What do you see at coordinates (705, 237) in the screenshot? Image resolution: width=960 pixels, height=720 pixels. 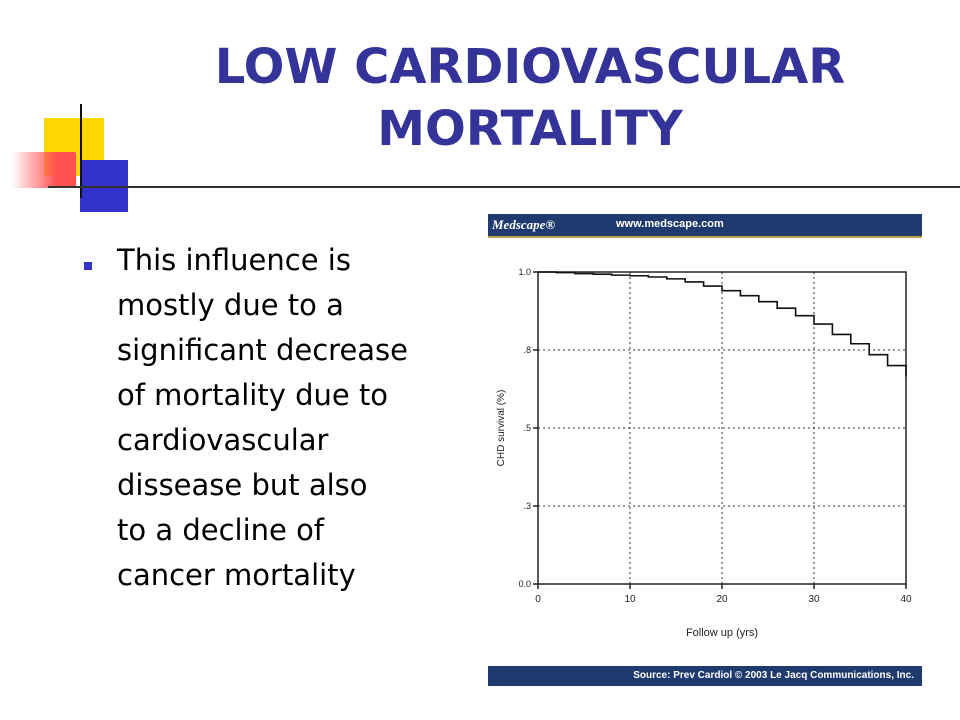 I see `chart-header-rule` at bounding box center [705, 237].